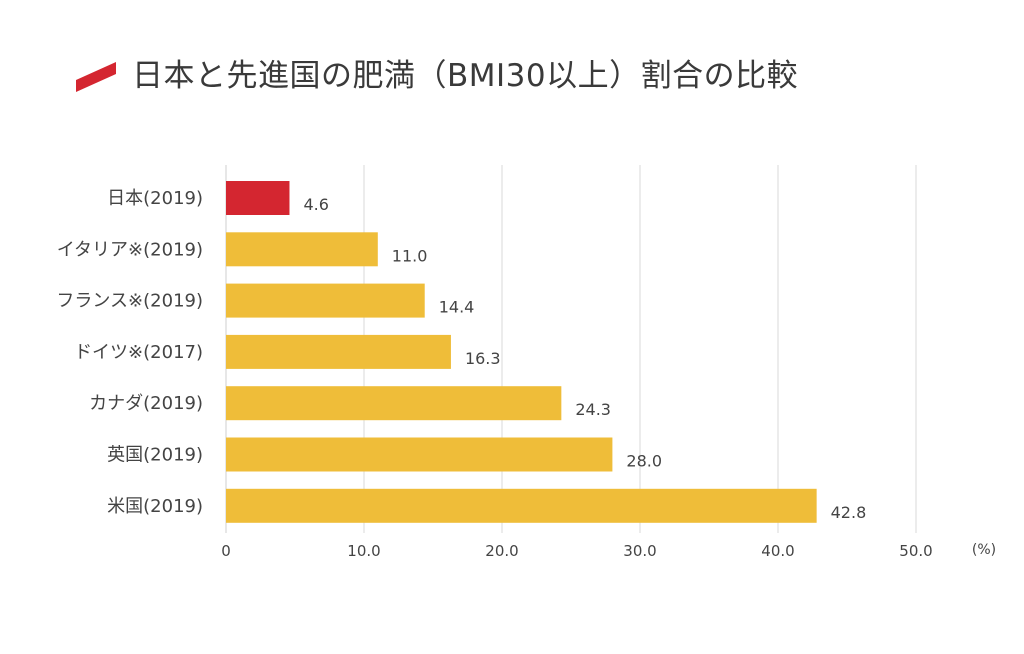 This screenshot has width=1024, height=654. Describe the element at coordinates (608, 551) in the screenshot. I see `x-axis: 0 10.0 20.0 30.0 40.0 50.0 (%)` at that location.